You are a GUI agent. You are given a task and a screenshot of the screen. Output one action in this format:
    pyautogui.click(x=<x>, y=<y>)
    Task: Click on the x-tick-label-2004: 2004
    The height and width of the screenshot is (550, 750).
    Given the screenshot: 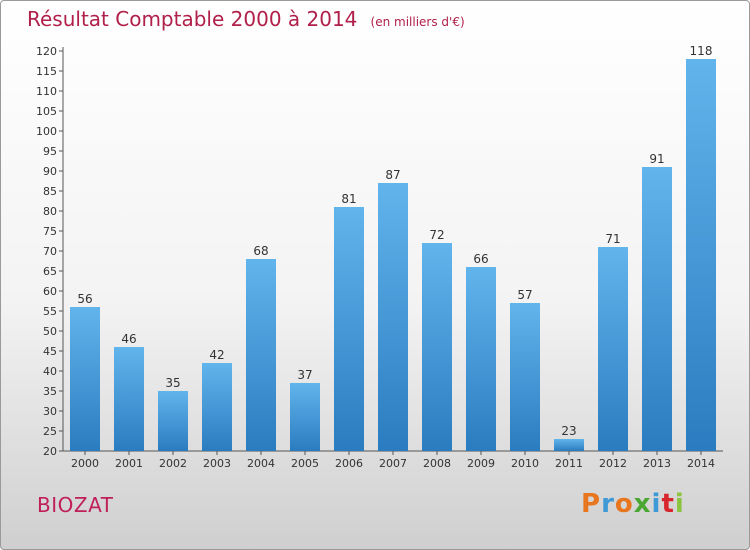 What is the action you would take?
    pyautogui.click(x=261, y=463)
    